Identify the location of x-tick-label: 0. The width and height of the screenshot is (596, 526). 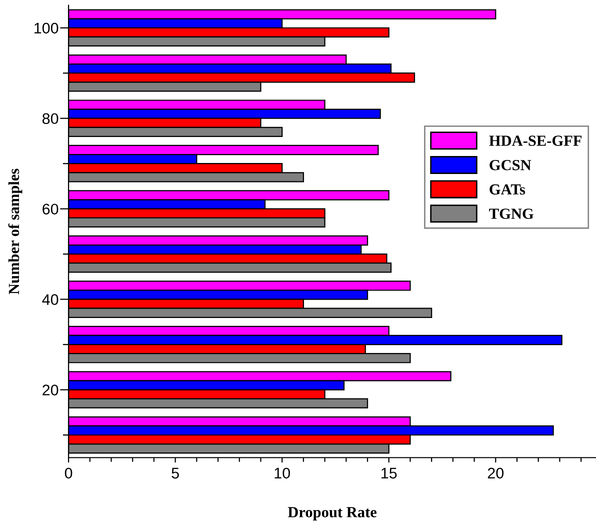
(68, 473).